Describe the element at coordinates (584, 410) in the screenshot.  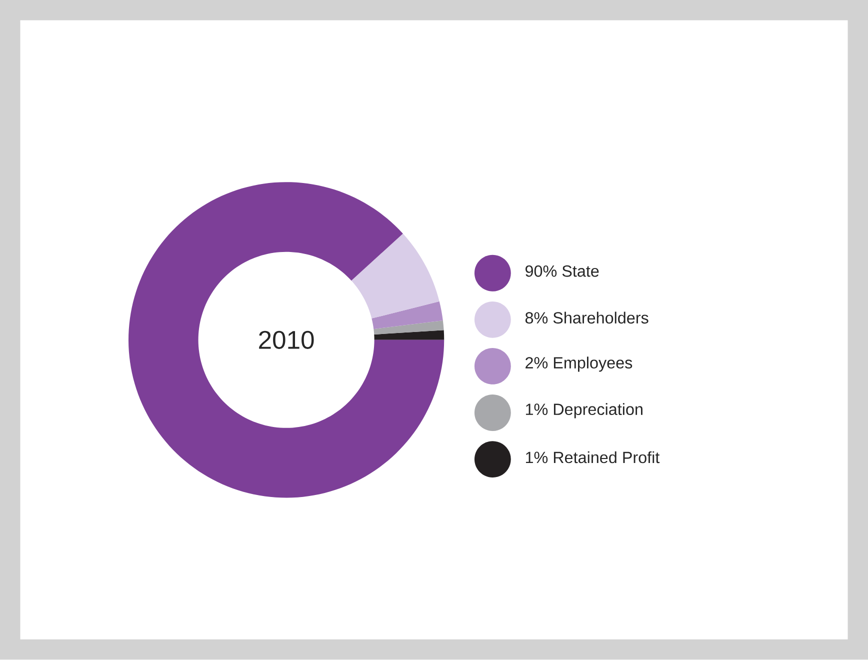
I see `legend-label: 1% Depreciation` at that location.